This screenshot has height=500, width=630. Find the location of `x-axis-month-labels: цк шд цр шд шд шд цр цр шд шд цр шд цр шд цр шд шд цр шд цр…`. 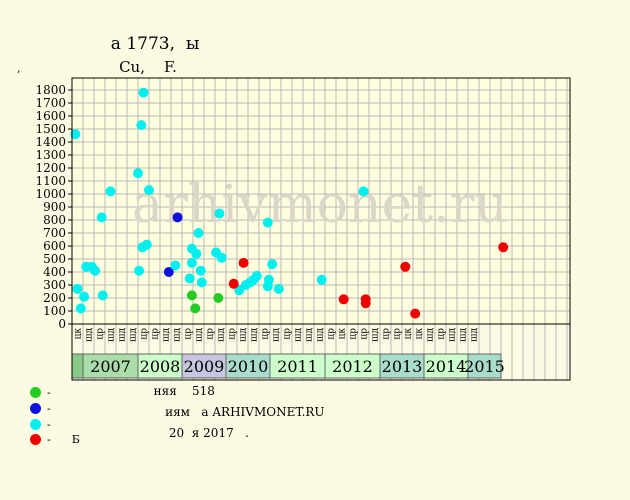

x-axis-month-labels: цк шд цр шд шд шд цр цр шд шд цр шд цр шд цр шд шд цр шд цр… is located at coordinates (277, 335).